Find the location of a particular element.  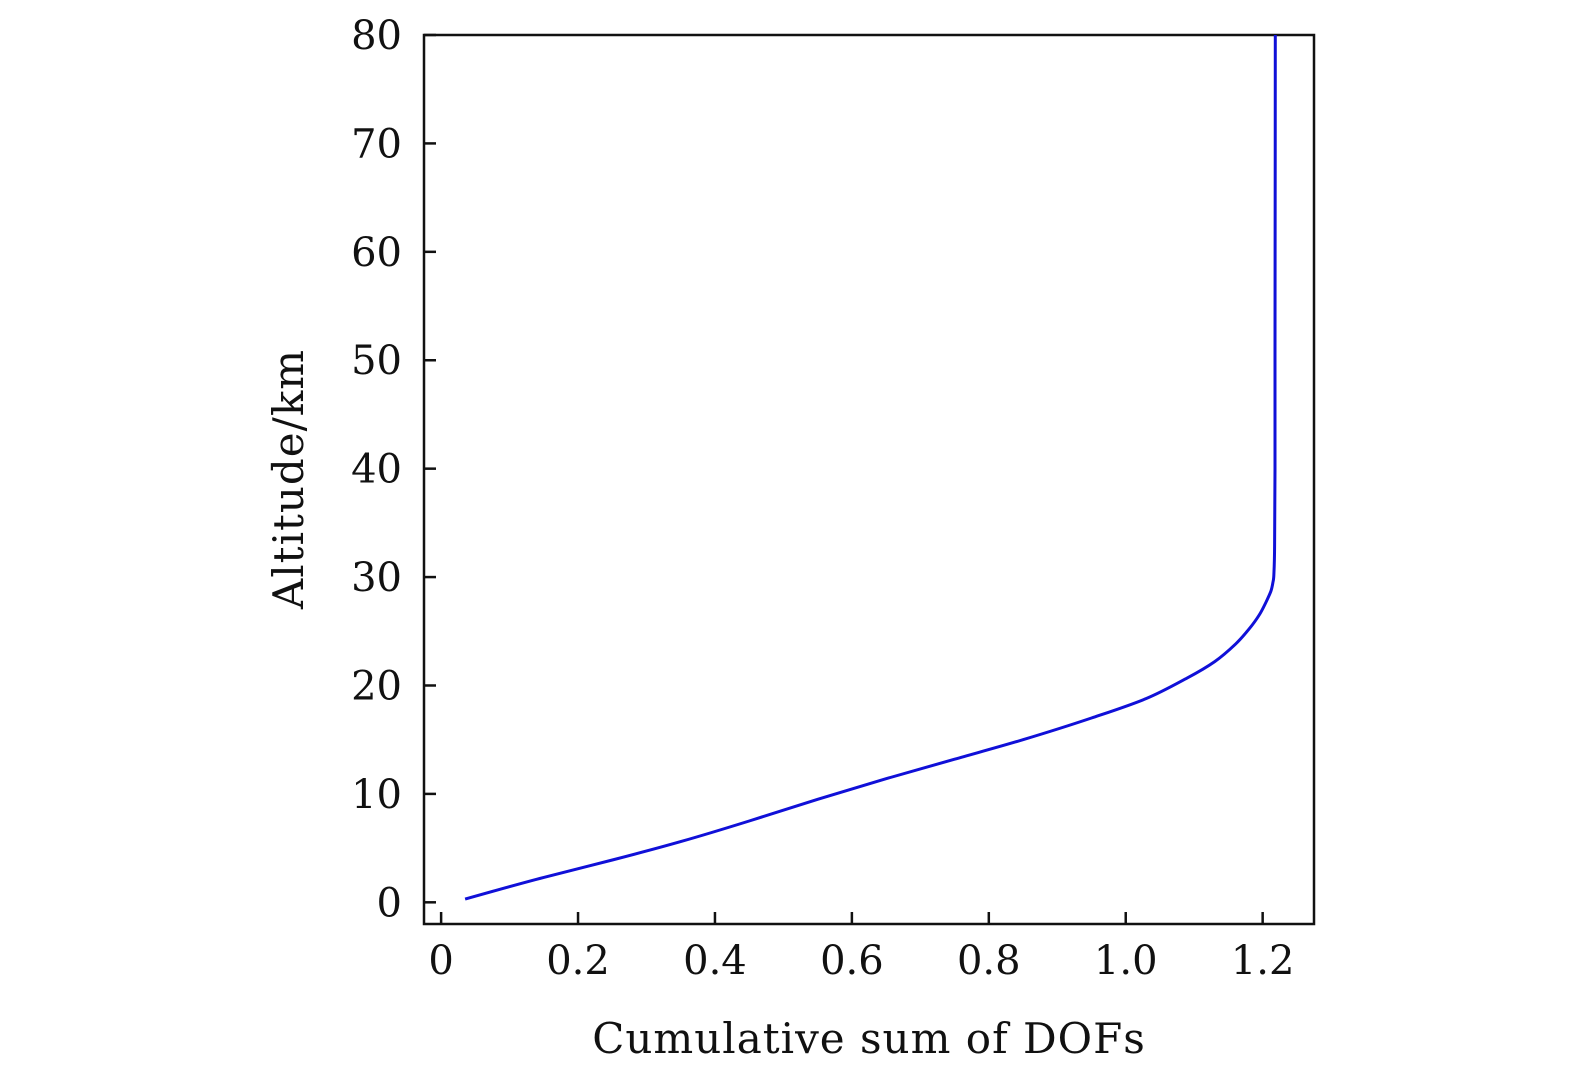

y-tick-label: 20 is located at coordinates (376, 686).